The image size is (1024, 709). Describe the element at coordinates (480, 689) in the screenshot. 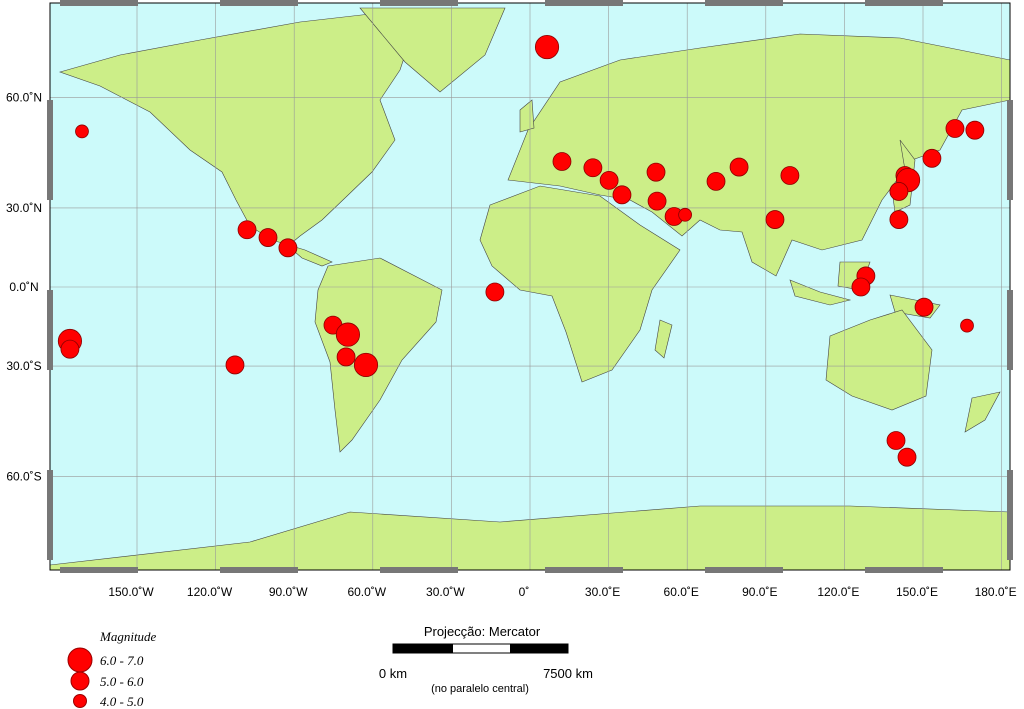

I see `scale-note: (no paralelo central)` at that location.